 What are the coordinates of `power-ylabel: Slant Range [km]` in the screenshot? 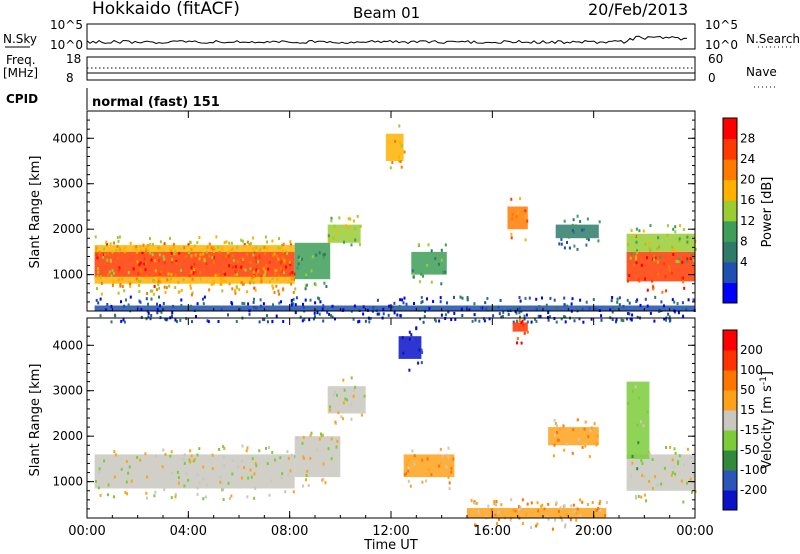 It's located at (35, 212).